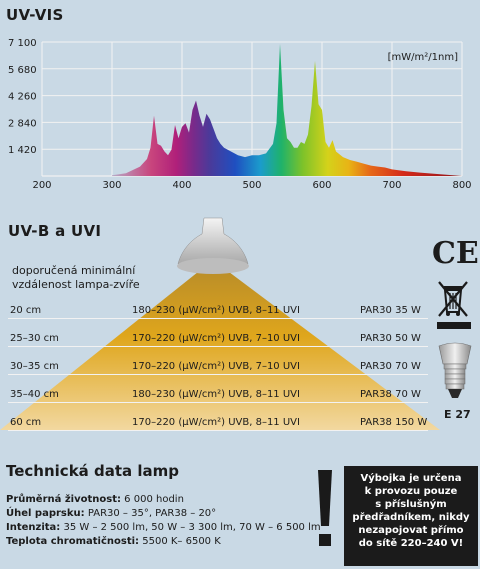  What do you see at coordinates (22, 150) in the screenshot?
I see `y-tick-label: 1 420` at bounding box center [22, 150].